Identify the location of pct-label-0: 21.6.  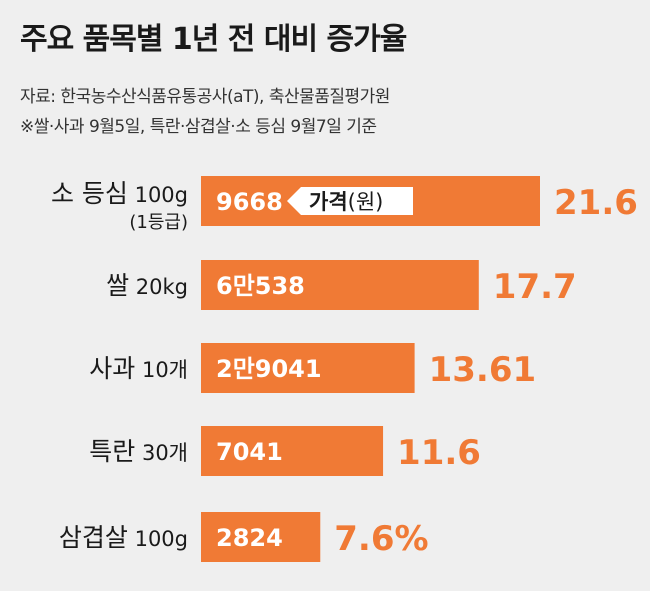
(596, 203).